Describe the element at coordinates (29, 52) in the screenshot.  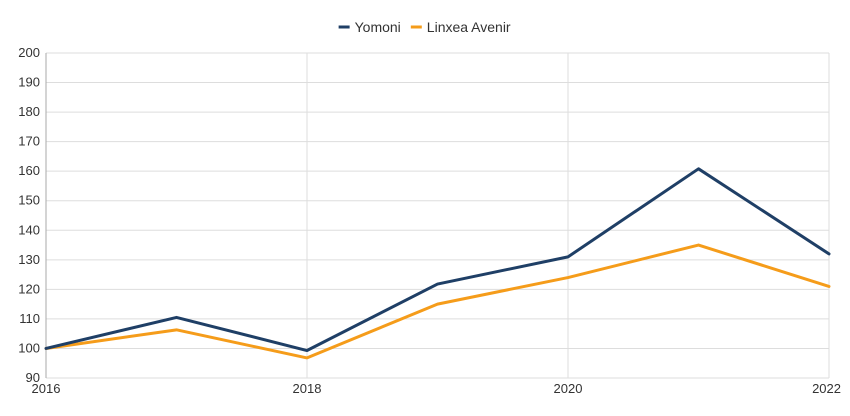
I see `y-tick-label: 200` at that location.